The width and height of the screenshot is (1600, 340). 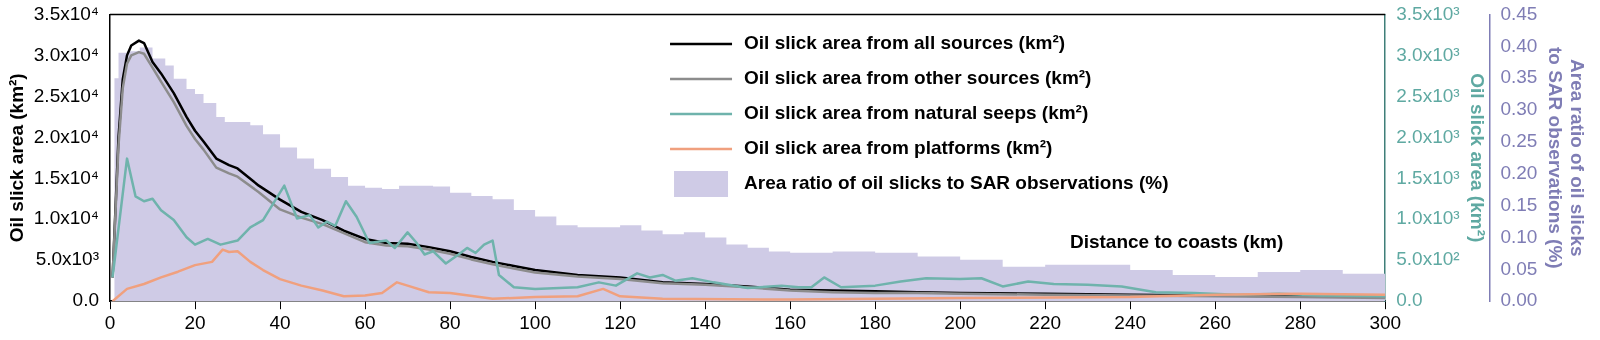 What do you see at coordinates (905, 43) in the screenshot?
I see `legend-label: Oil slick area from all sources (km²)` at bounding box center [905, 43].